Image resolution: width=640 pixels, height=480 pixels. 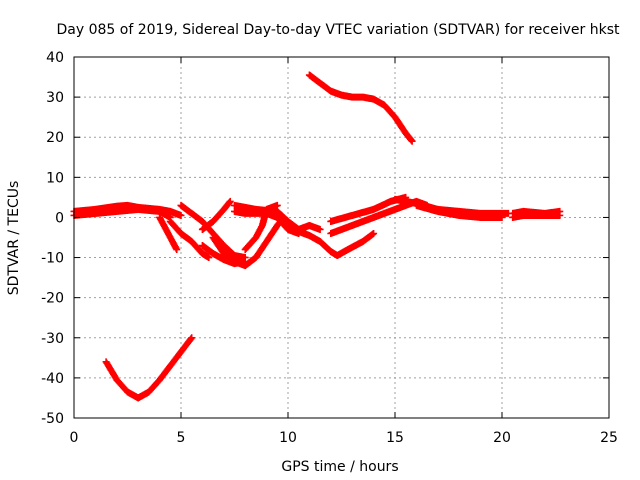 What do you see at coordinates (609, 438) in the screenshot?
I see `x-tick-label: 25` at bounding box center [609, 438].